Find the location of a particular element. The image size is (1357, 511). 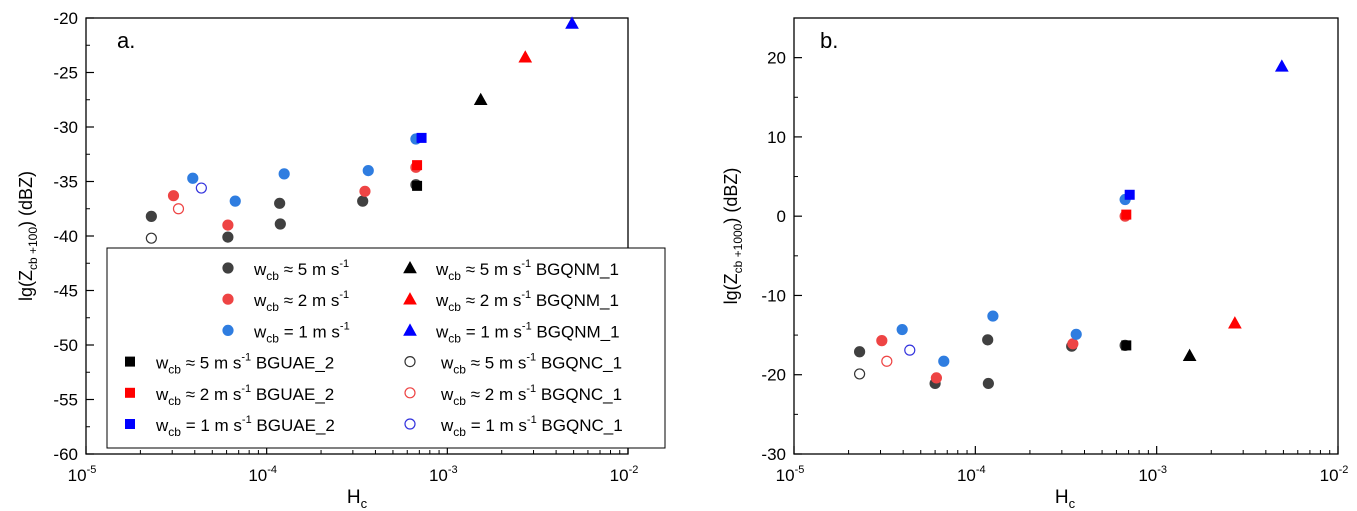

text-part: BGQNC_1 is located at coordinates (579, 394).